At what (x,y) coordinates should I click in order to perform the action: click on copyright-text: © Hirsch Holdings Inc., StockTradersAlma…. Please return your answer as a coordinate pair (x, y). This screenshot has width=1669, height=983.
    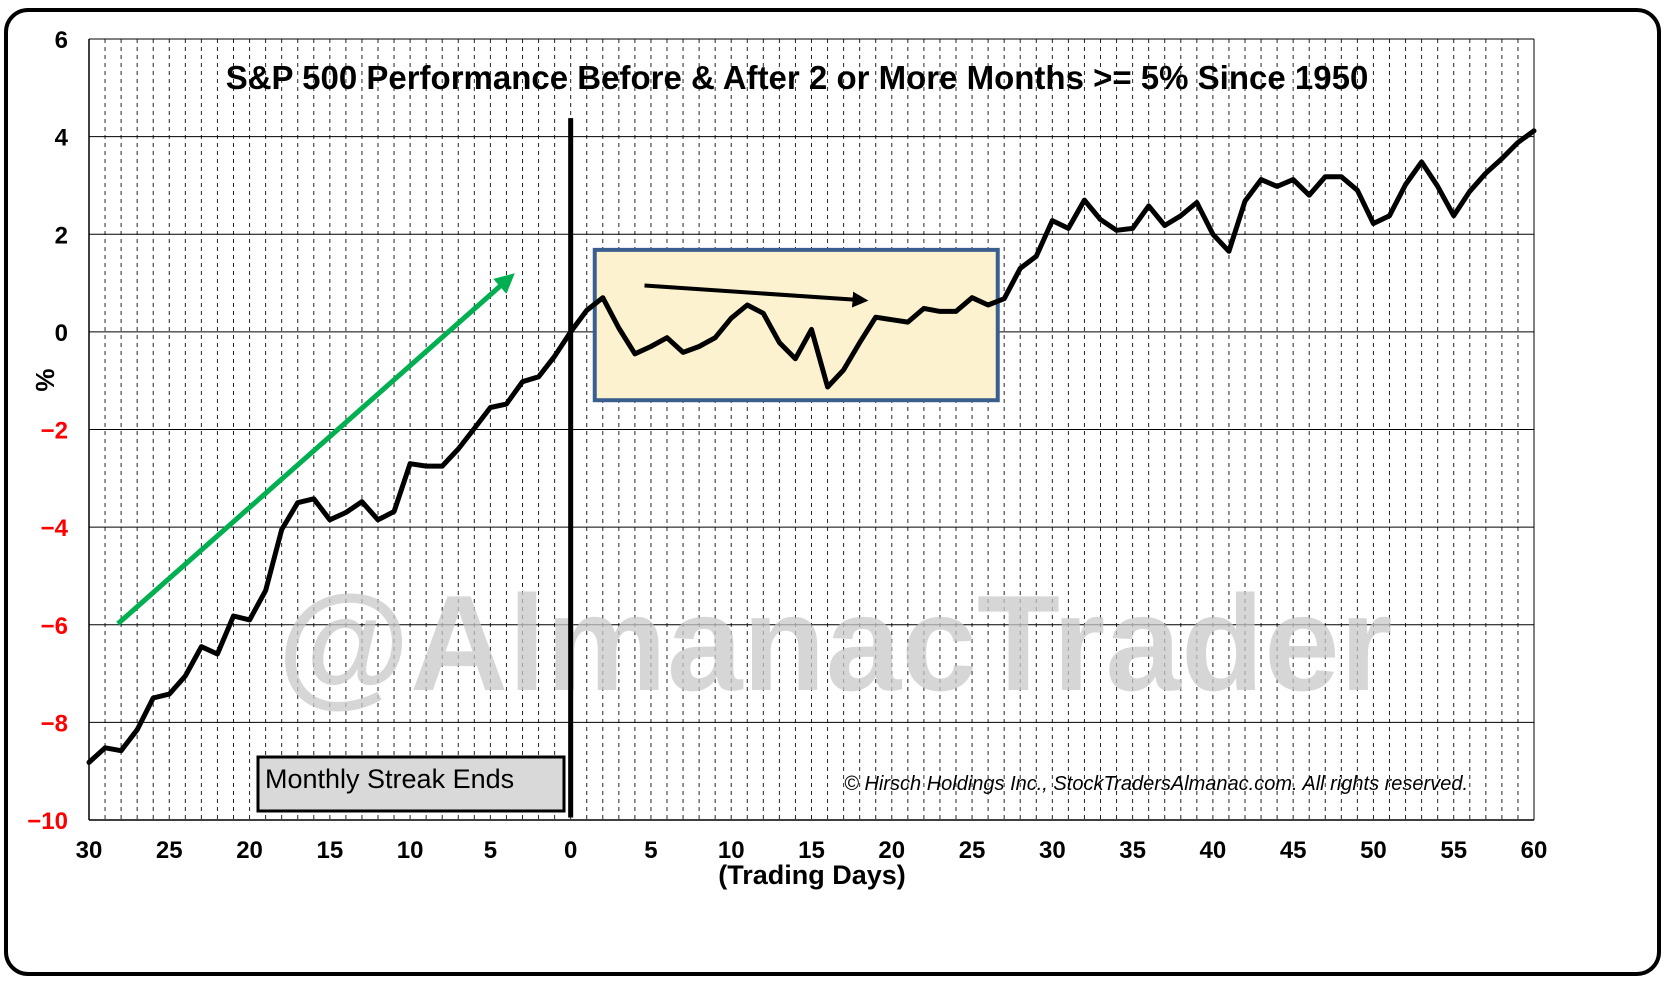
    Looking at the image, I should click on (1156, 784).